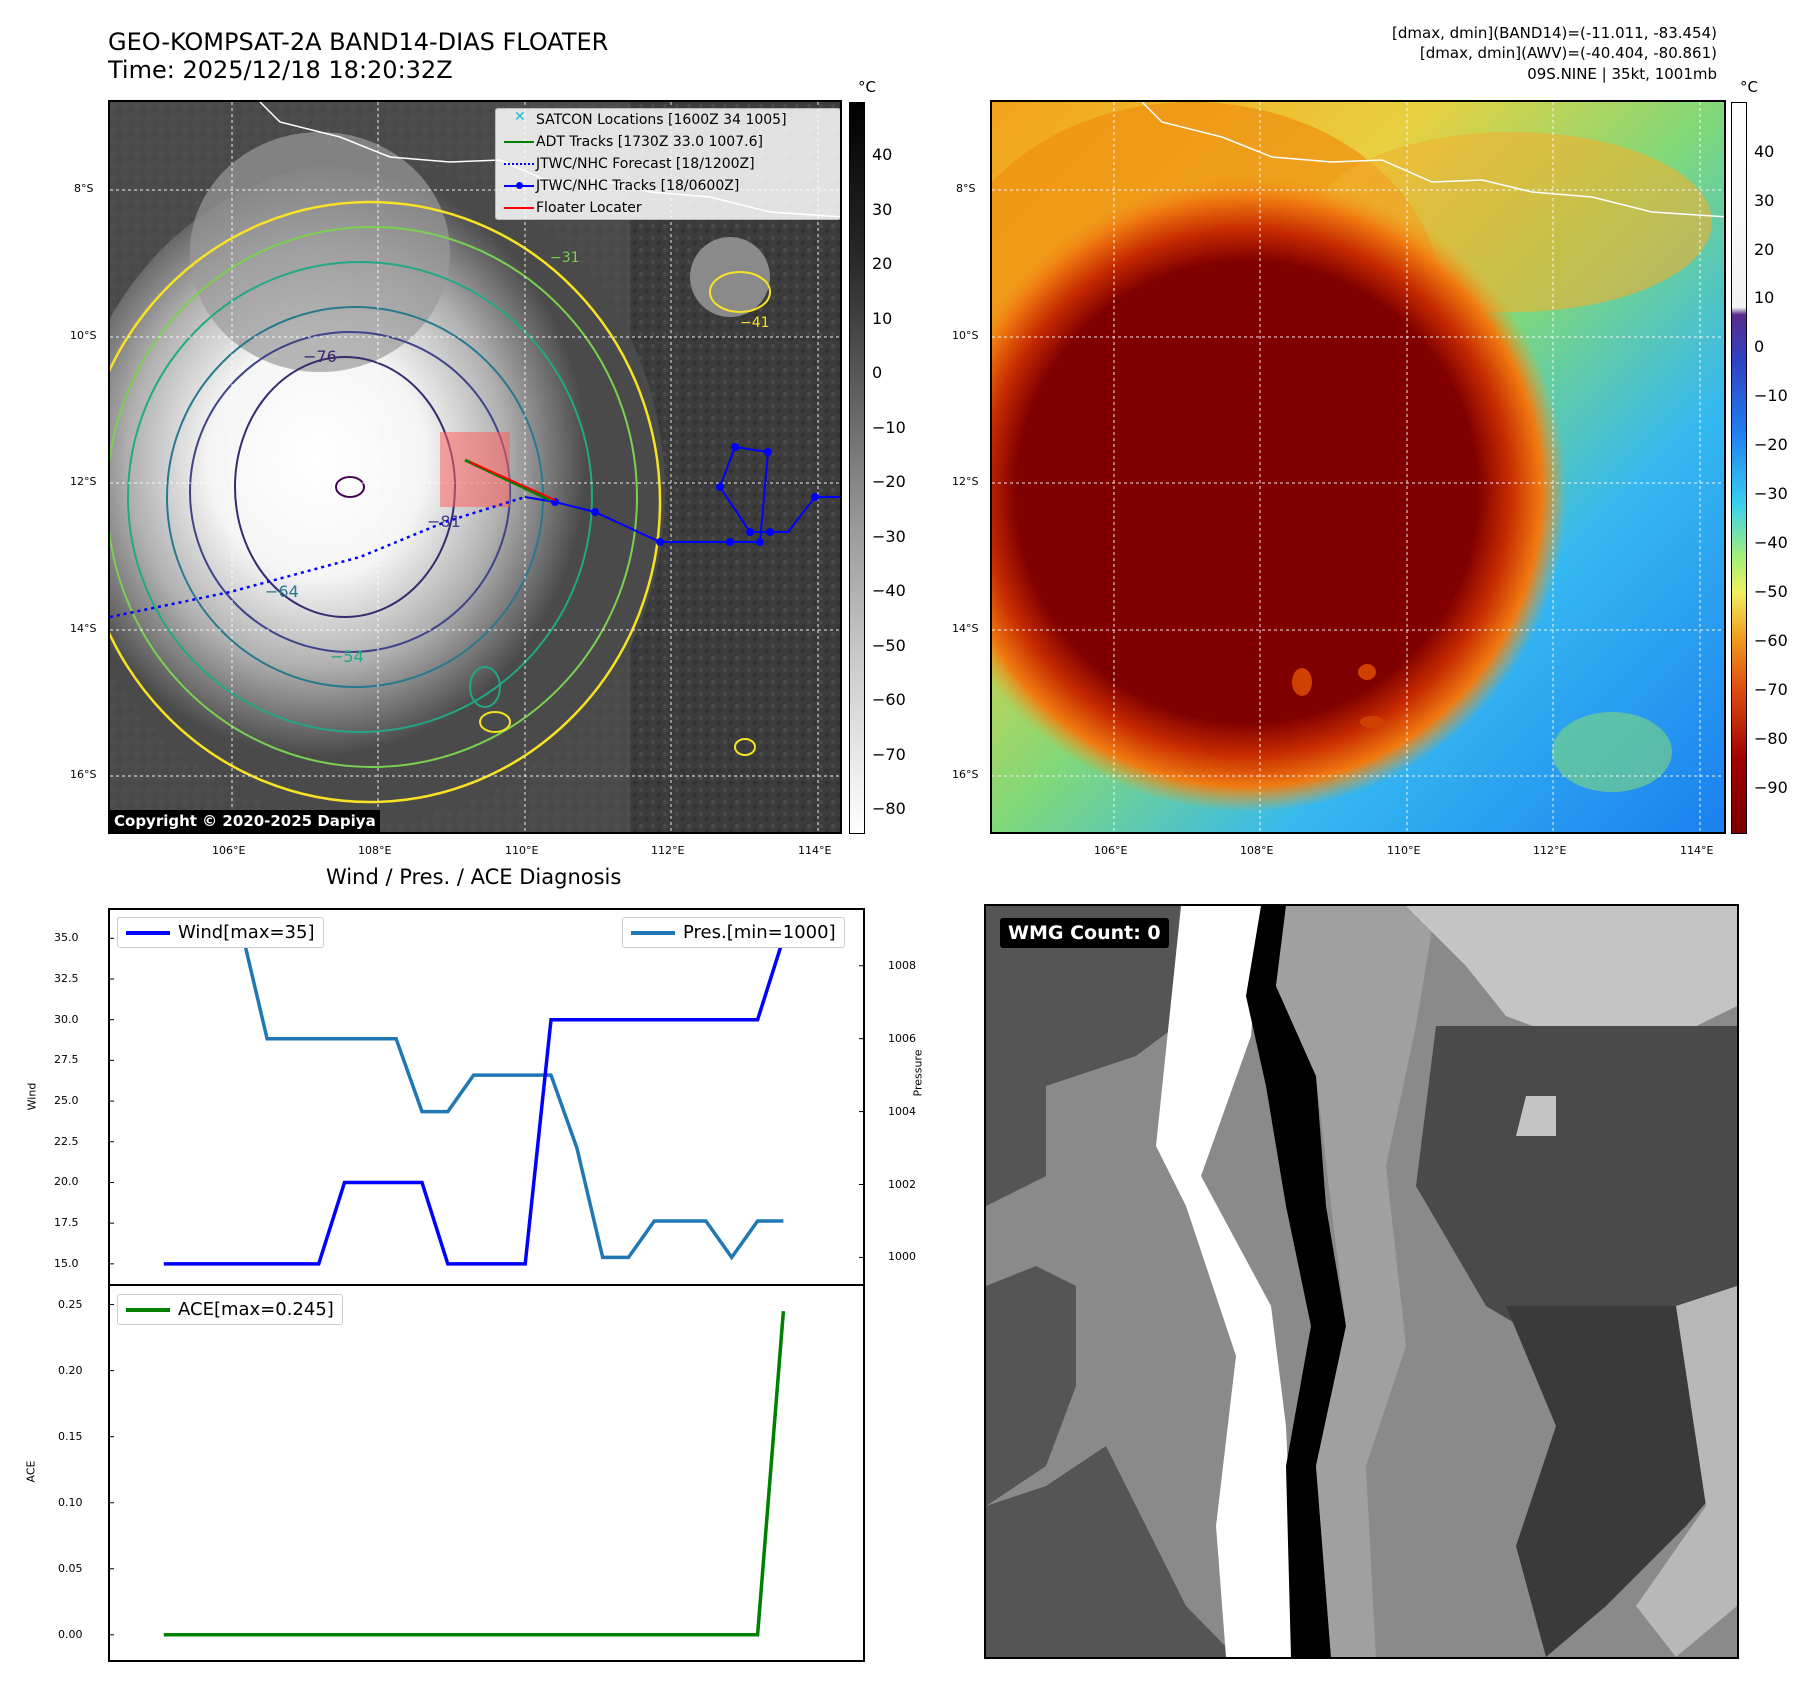 This screenshot has height=1690, width=1801. What do you see at coordinates (668, 120) in the screenshot?
I see `legend-item-satcon: ✕ SATCON Locations [1600Z 34 1005]` at bounding box center [668, 120].